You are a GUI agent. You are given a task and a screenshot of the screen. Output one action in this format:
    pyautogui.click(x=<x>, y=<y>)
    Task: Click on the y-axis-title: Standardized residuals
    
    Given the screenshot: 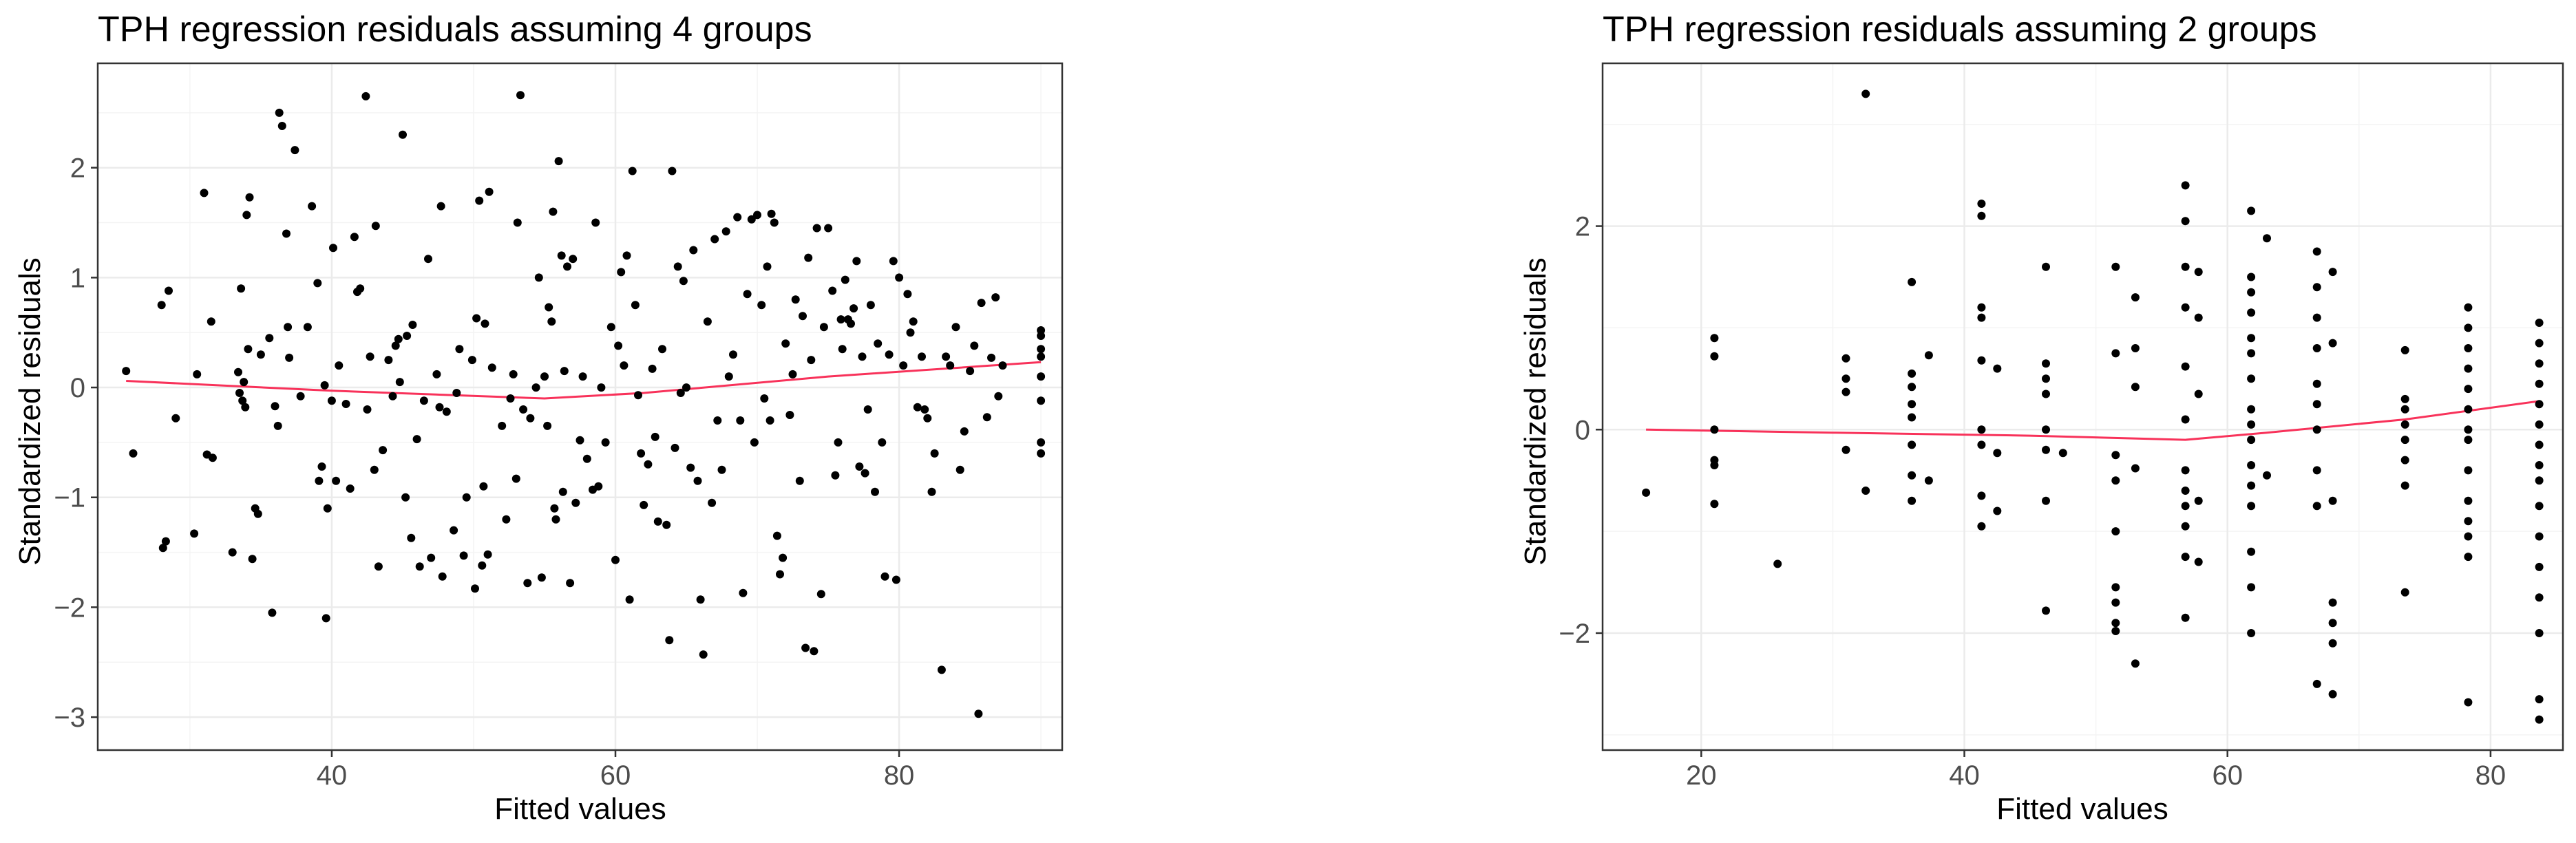 What is the action you would take?
    pyautogui.click(x=1536, y=411)
    